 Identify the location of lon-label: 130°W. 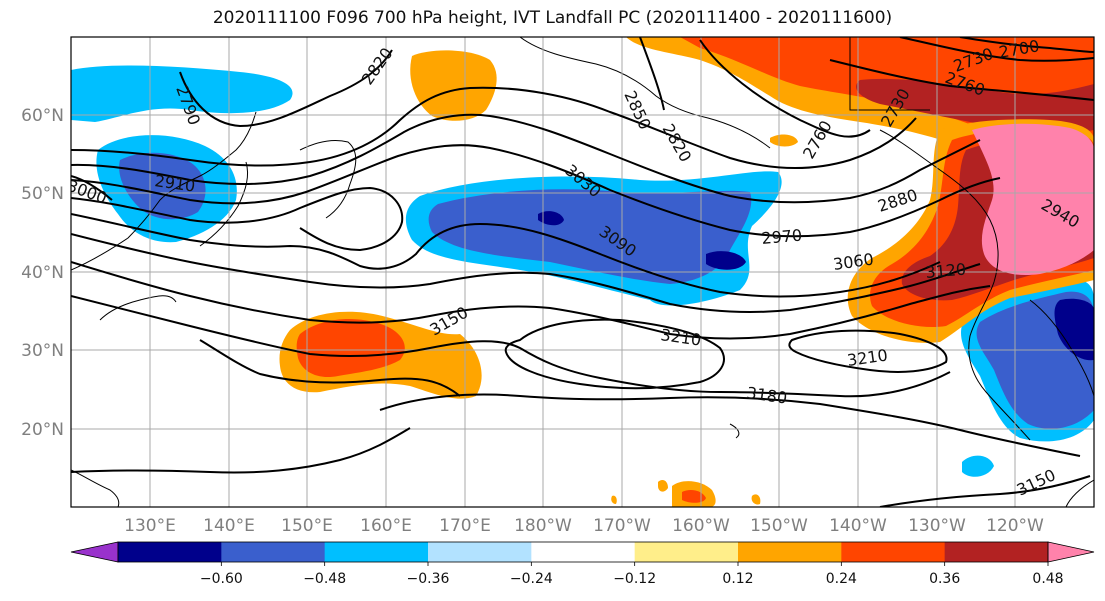
(937, 526).